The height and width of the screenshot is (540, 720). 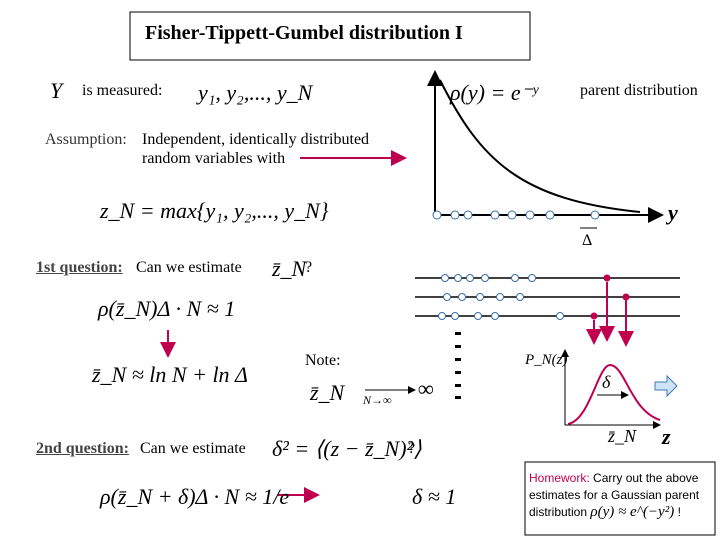 What do you see at coordinates (622, 436) in the screenshot?
I see `peak-label: z̄_N` at bounding box center [622, 436].